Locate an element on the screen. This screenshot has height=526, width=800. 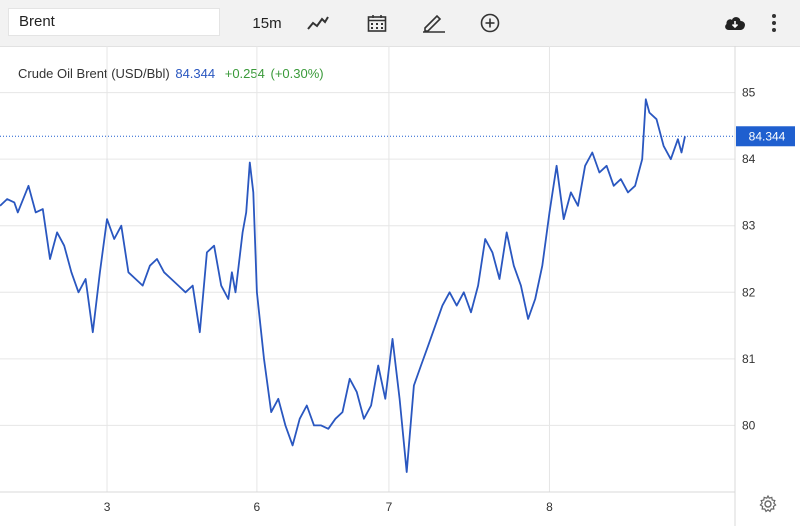
legend-instrument-name: Crude Oil Brent (USD/Bbl) is located at coordinates (94, 73).